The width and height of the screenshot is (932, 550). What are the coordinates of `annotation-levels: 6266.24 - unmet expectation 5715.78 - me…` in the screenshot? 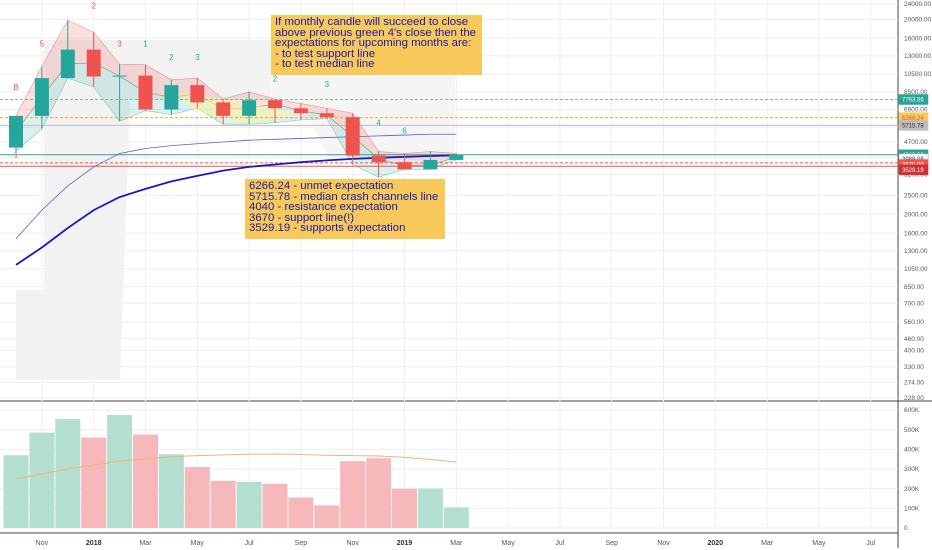 It's located at (345, 209).